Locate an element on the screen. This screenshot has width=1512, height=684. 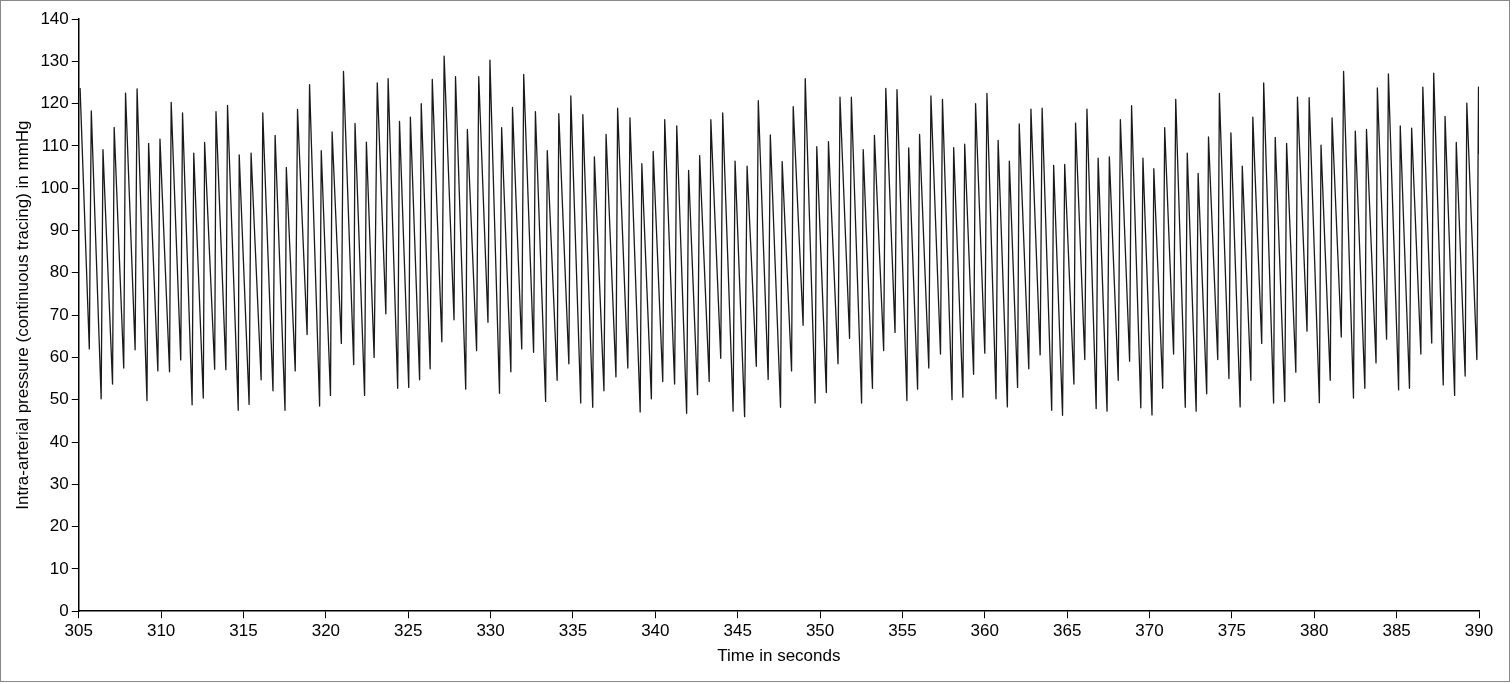
x-tick-label: 315 is located at coordinates (243, 631).